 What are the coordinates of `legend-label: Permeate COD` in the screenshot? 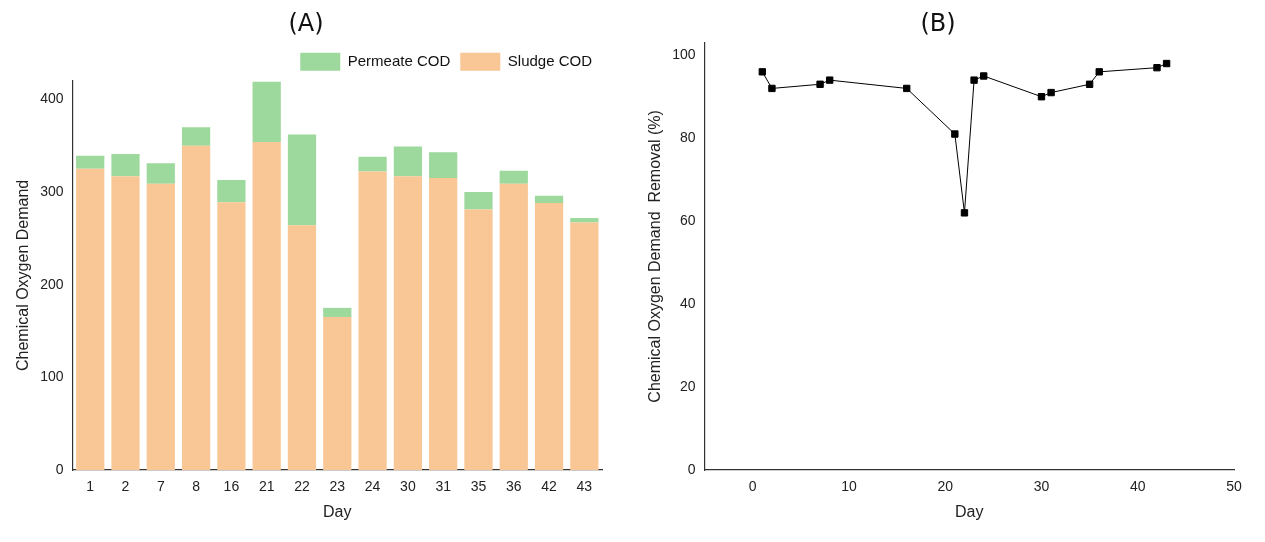 It's located at (399, 60).